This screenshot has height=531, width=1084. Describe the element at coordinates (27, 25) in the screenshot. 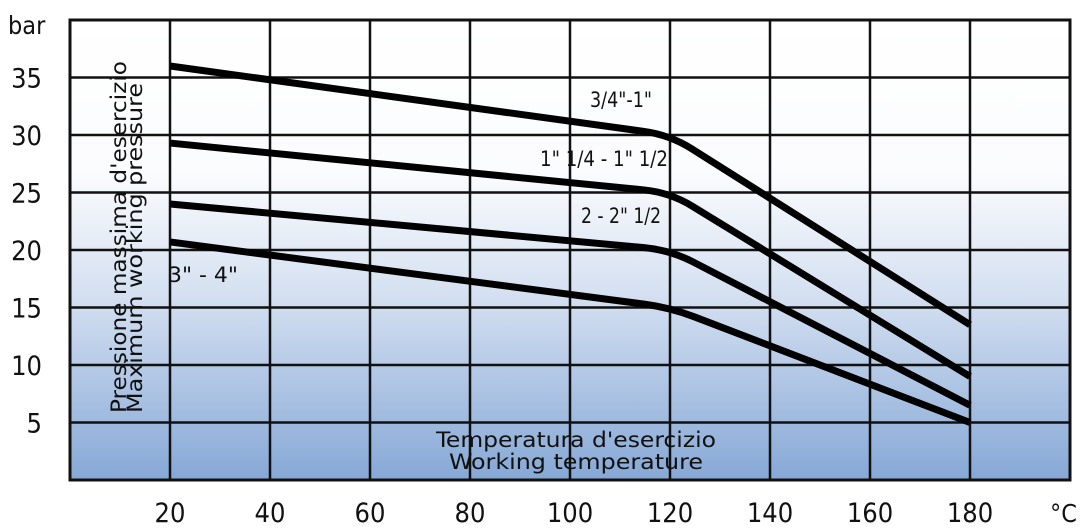

I see `y-axis-unit: bar` at that location.